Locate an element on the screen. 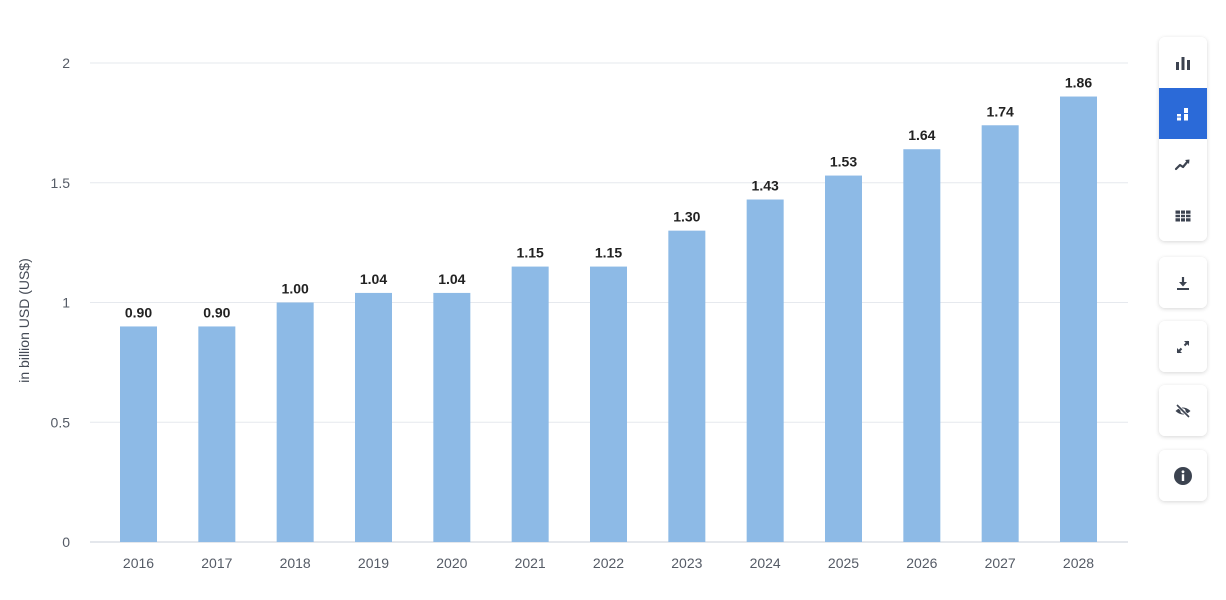 The image size is (1226, 600). data-label: 1.00 is located at coordinates (295, 289).